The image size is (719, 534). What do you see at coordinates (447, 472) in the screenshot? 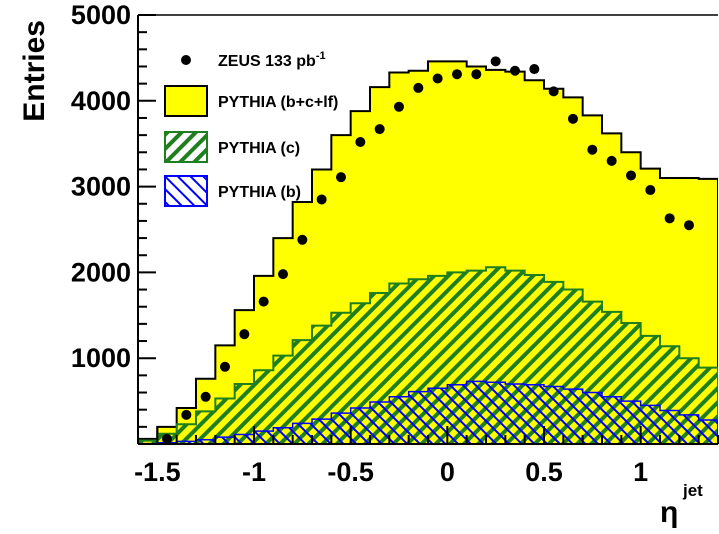
I see `x-tick-label: 0` at bounding box center [447, 472].